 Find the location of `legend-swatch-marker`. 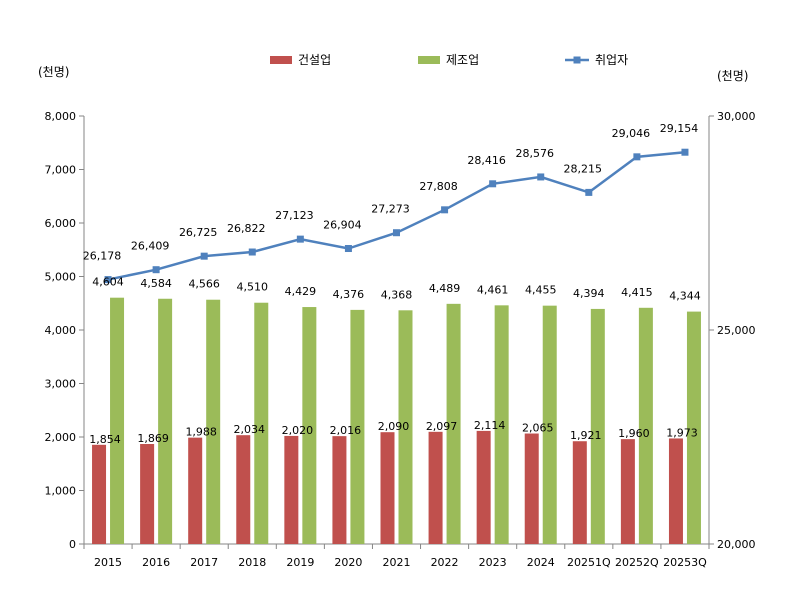

legend-swatch-marker is located at coordinates (577, 60).